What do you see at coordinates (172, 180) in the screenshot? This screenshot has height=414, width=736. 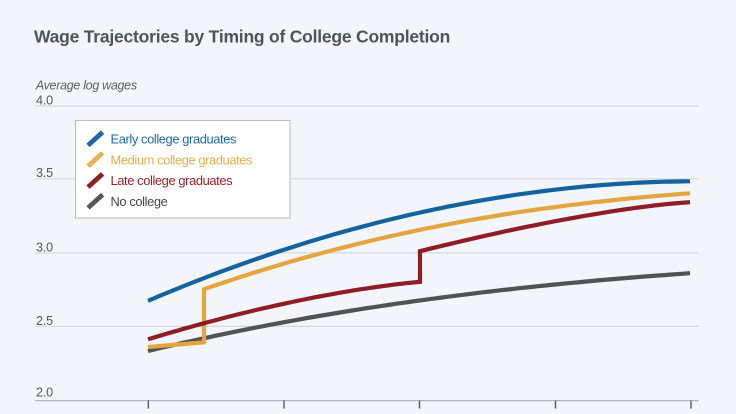 I see `svg-text: Late college graduates` at bounding box center [172, 180].